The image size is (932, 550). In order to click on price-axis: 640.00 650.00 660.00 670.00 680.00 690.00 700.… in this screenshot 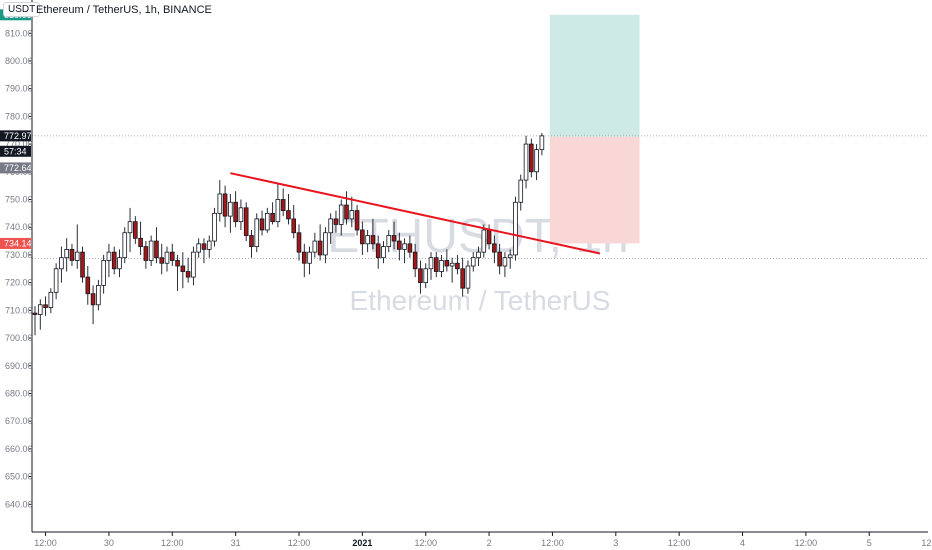, I will do `click(16, 266)`.